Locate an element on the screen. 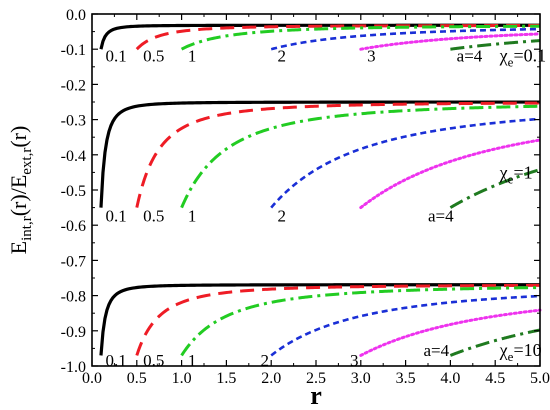  series-line-panel3-a2 is located at coordinates (405, 325).